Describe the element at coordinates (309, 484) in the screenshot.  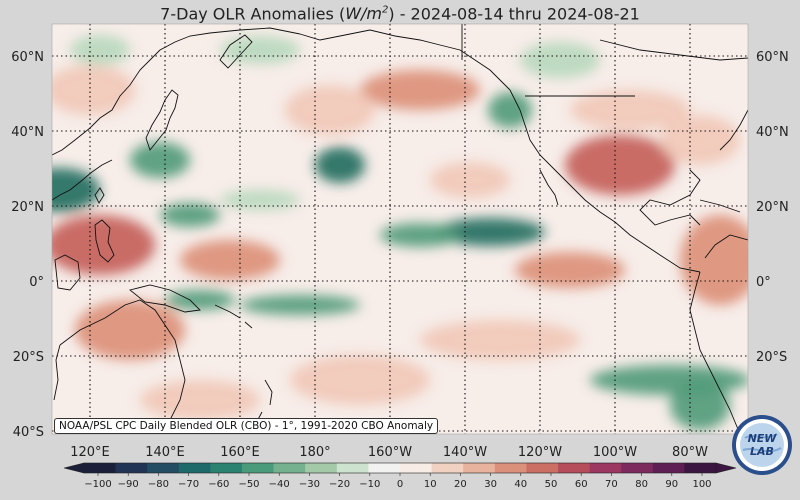
I see `colorbar-tick-label: −30` at that location.